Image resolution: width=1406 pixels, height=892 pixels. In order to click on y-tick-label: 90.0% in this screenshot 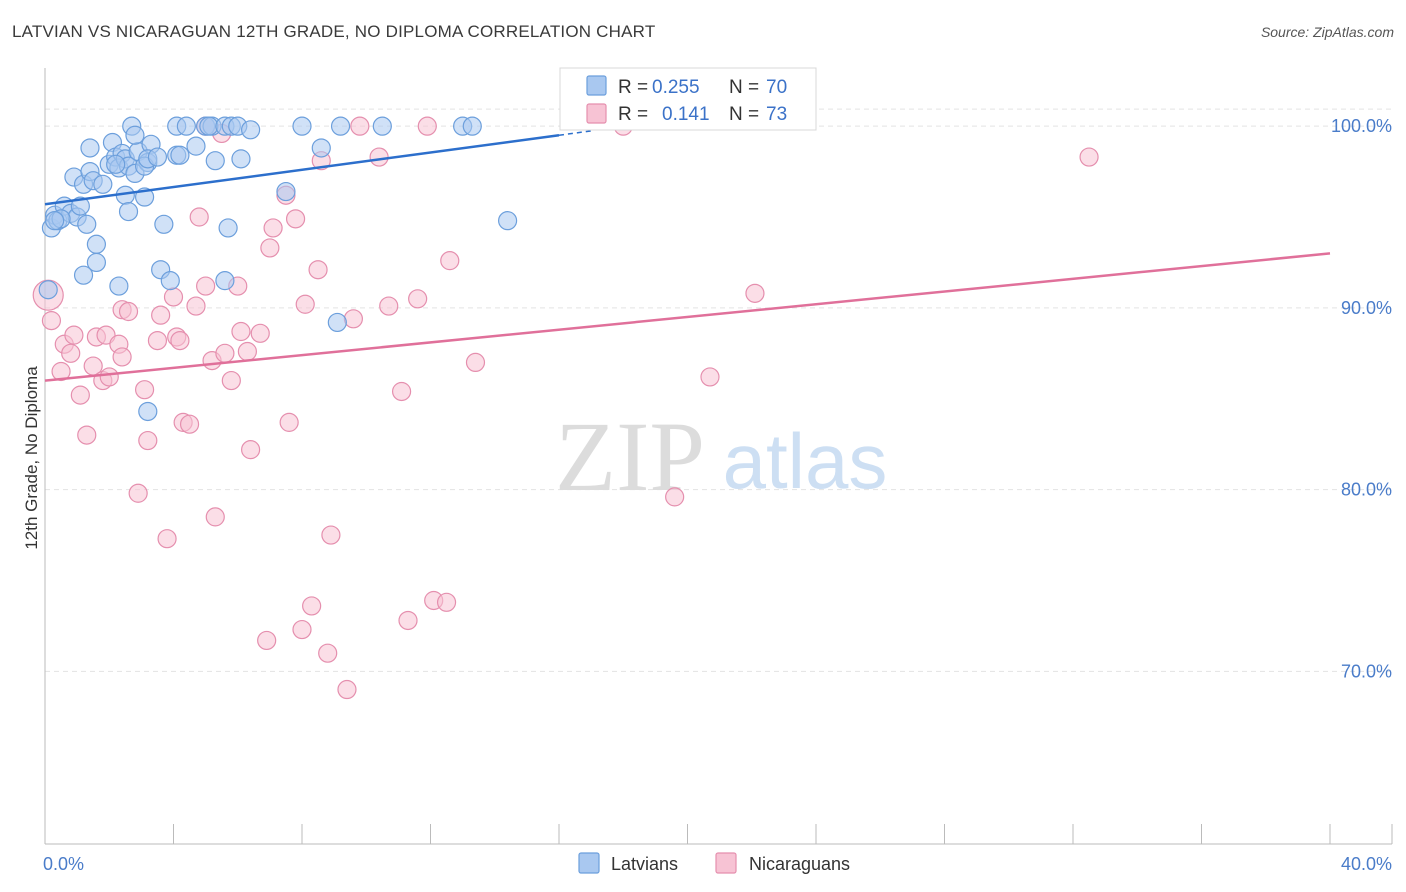, I will do `click(1366, 308)`.